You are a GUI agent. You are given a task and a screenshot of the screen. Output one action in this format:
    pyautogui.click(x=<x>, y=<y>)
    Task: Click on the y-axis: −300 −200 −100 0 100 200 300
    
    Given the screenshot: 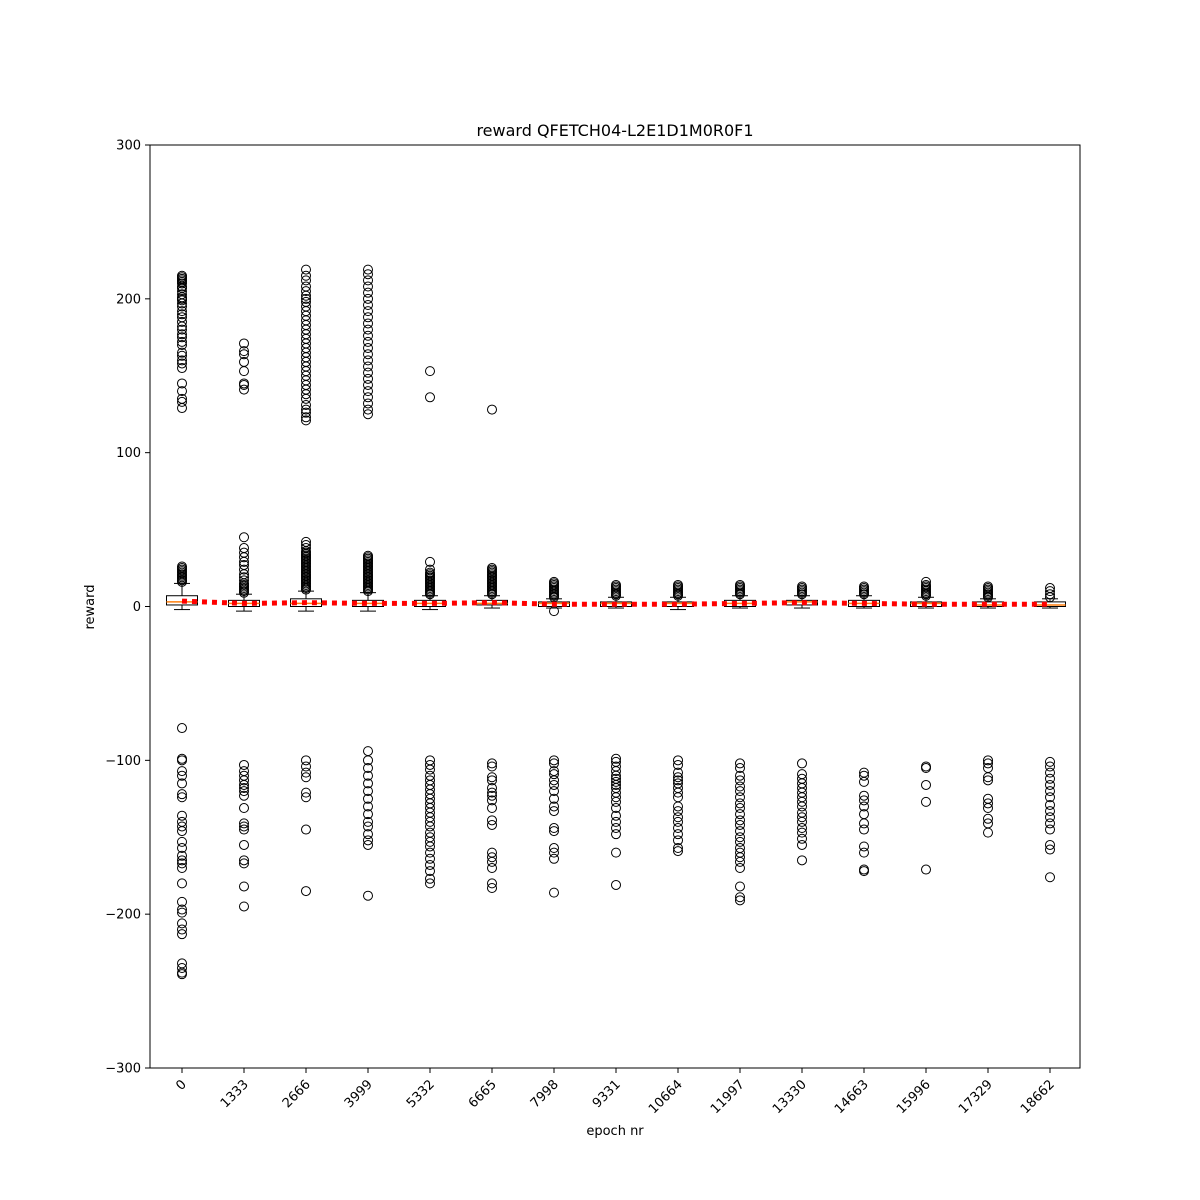 What is the action you would take?
    pyautogui.click(x=127, y=608)
    